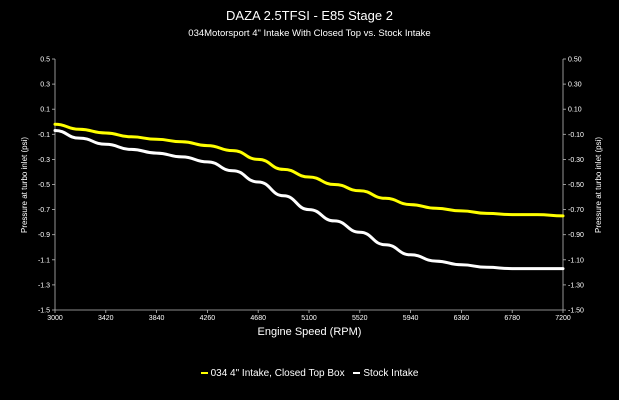 The height and width of the screenshot is (400, 619). I want to click on x-tick-label: 6360, so click(462, 318).